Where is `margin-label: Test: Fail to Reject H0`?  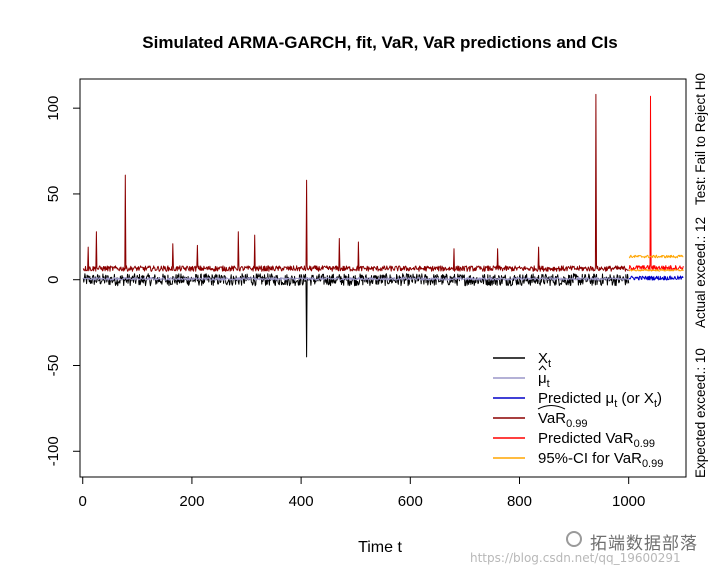 margin-label: Test: Fail to Reject H0 is located at coordinates (700, 139).